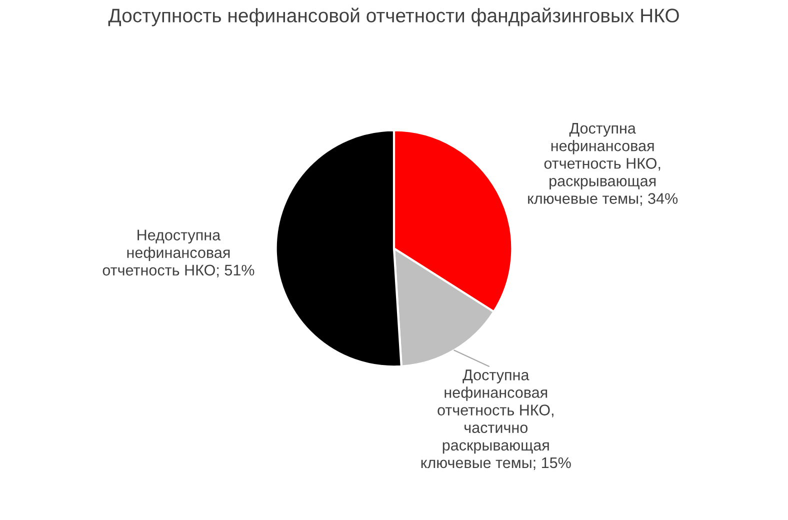 Image resolution: width=788 pixels, height=520 pixels. Describe the element at coordinates (393, 17) in the screenshot. I see `chart-title: Доступность нефинансовой отчетности фандрайзинговых НКО` at that location.